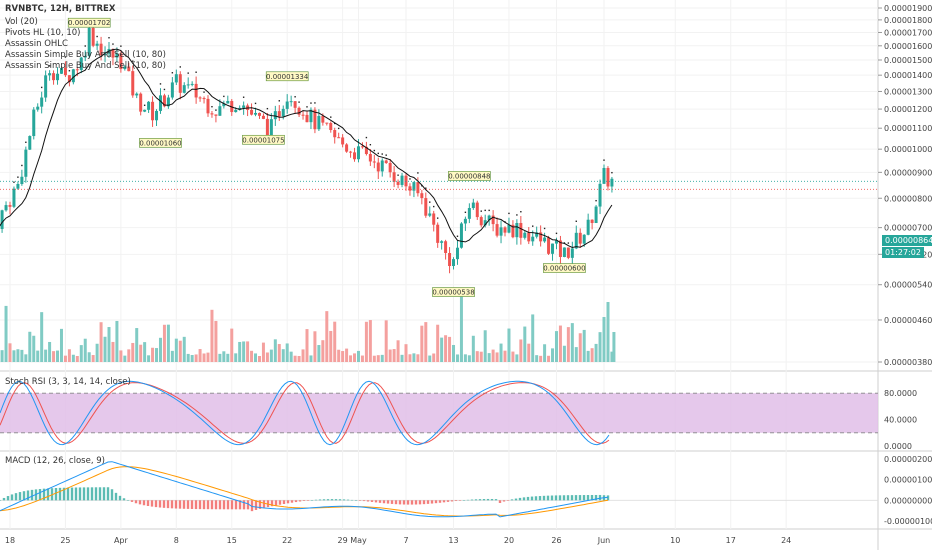 Image resolution: width=932 pixels, height=550 pixels. What do you see at coordinates (36, 44) in the screenshot?
I see `legend-ohlc: Assassin OHLC` at bounding box center [36, 44].